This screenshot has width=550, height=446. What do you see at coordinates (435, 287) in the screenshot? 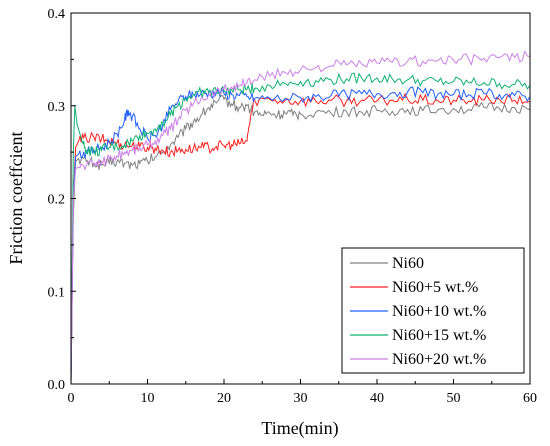
I see `legend-label-2: Ni60+5 wt.%` at bounding box center [435, 287].